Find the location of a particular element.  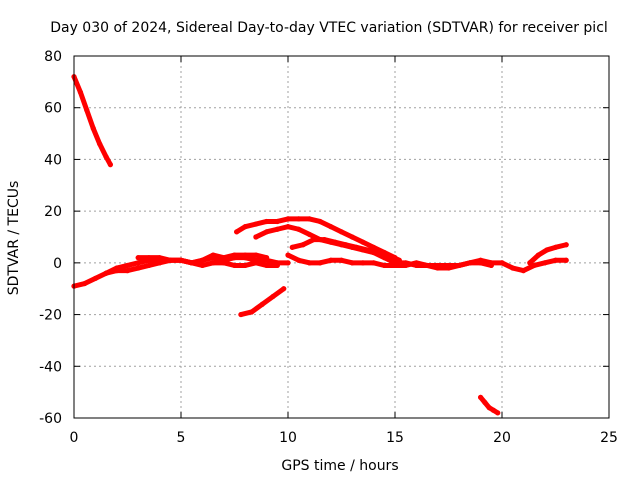

series-arc-rise-end is located at coordinates (548, 254).